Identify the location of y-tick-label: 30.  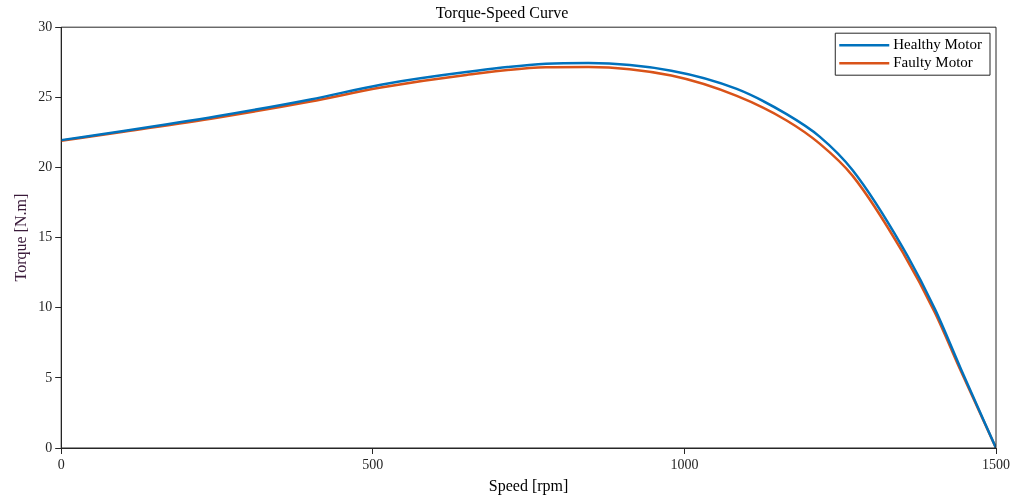
(45, 26).